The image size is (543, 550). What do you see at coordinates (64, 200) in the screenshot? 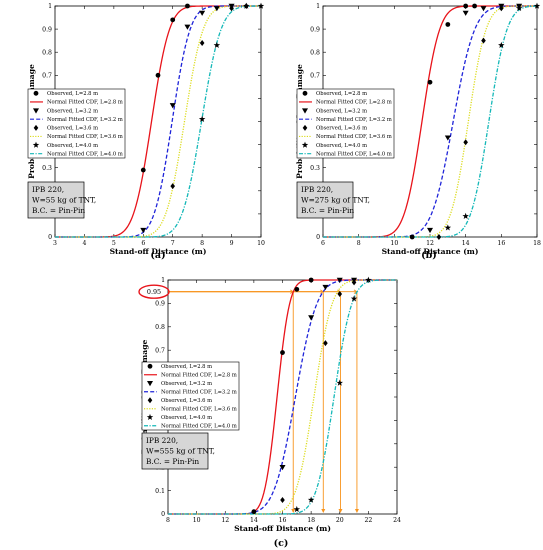
I see `info-line: W=55 kg of TNT,` at bounding box center [64, 200].